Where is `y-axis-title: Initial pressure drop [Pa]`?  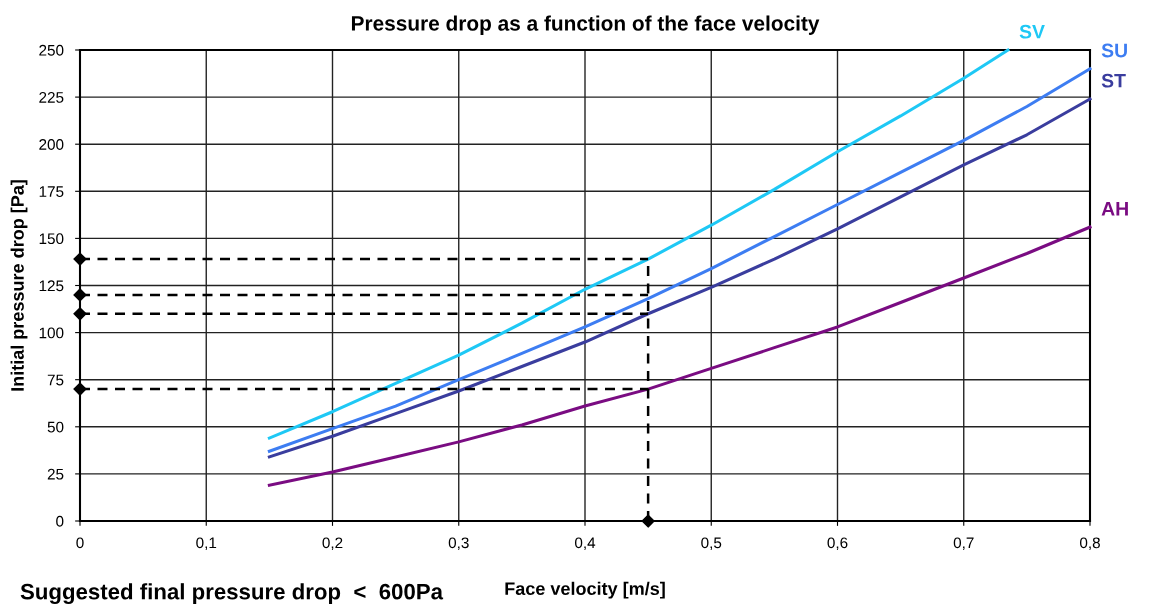
y-axis-title: Initial pressure drop [Pa] is located at coordinates (19, 285).